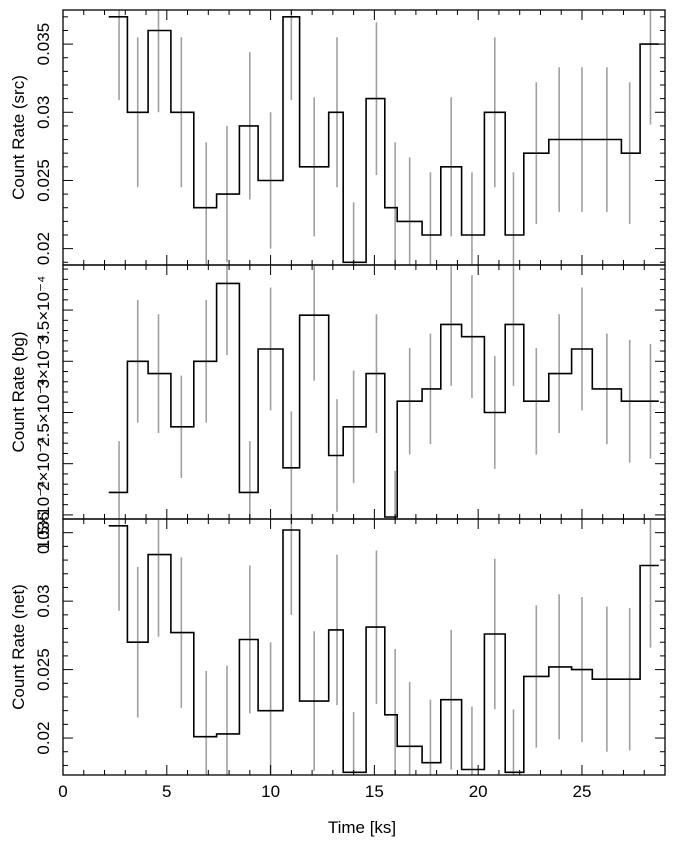 This screenshot has height=845, width=676. I want to click on x-tick-label: 25, so click(582, 791).